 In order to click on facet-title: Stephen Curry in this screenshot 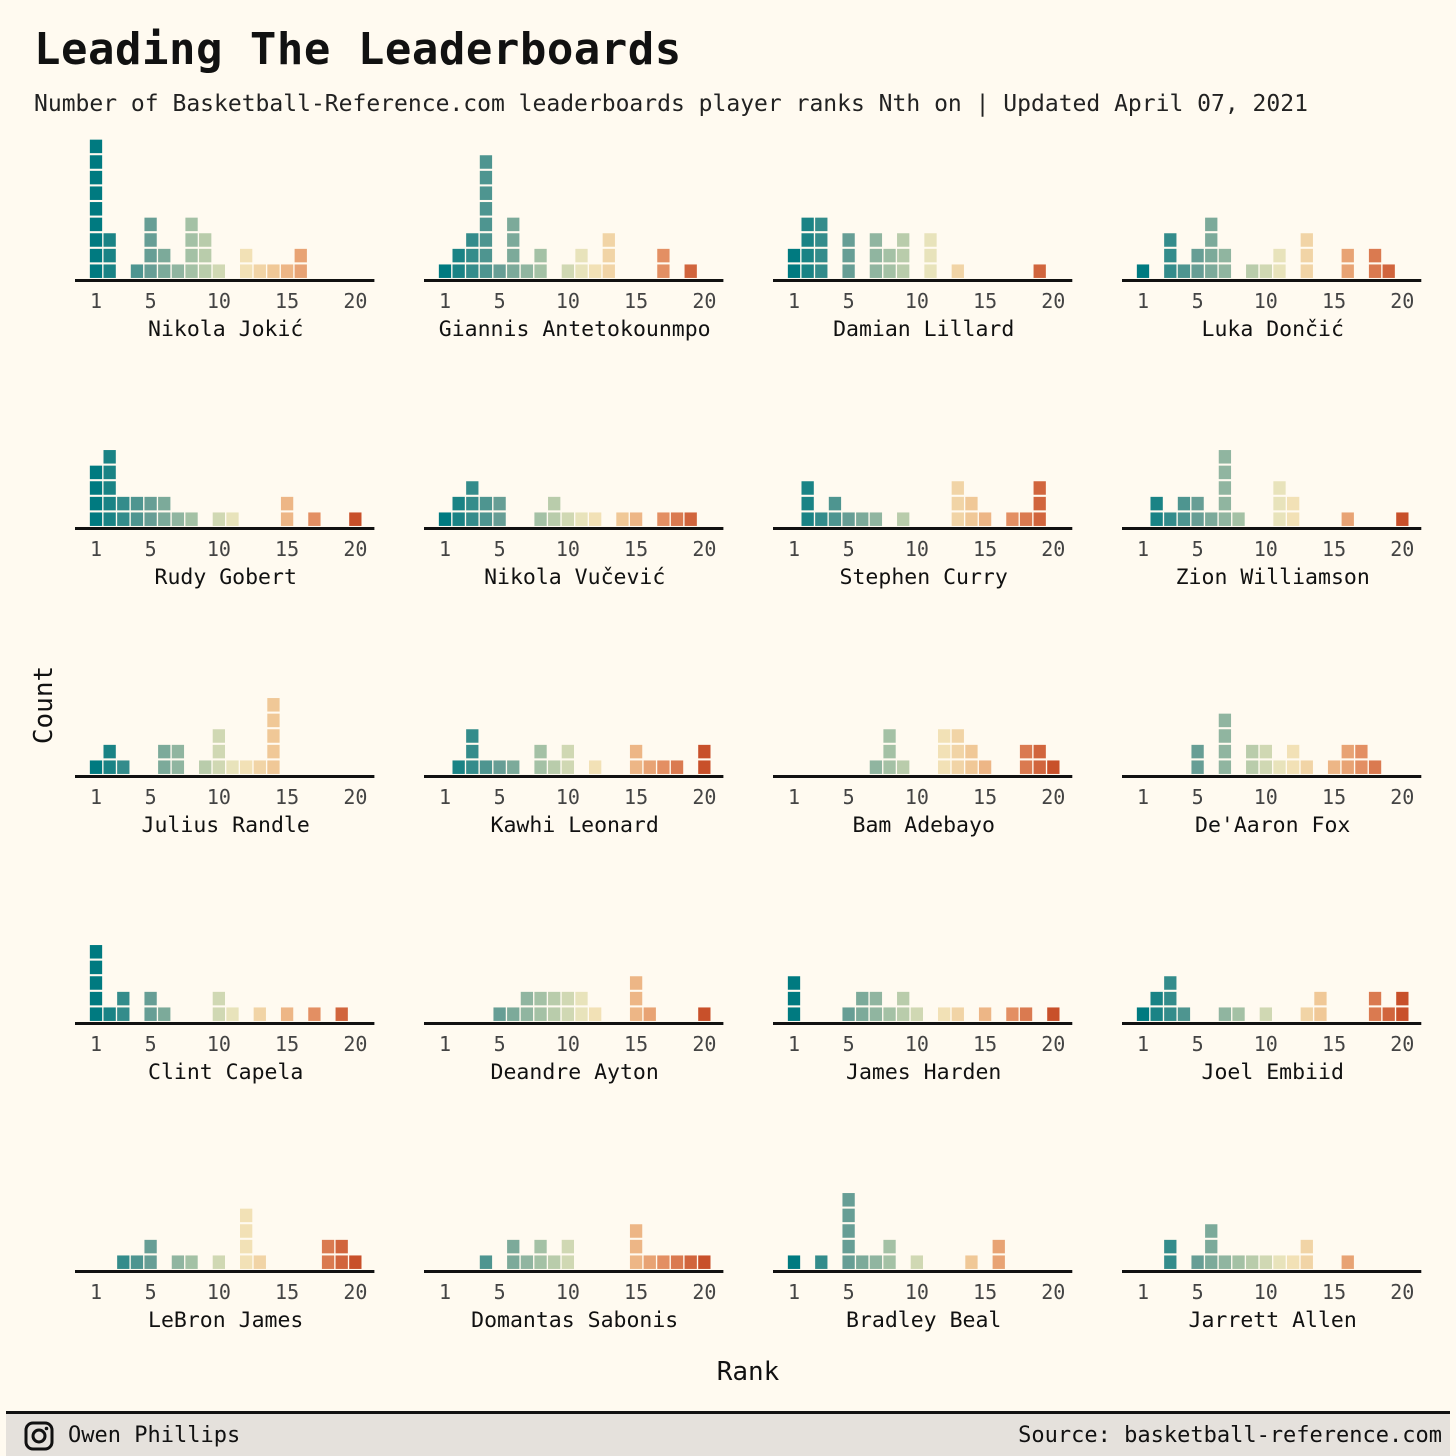, I will do `click(924, 577)`.